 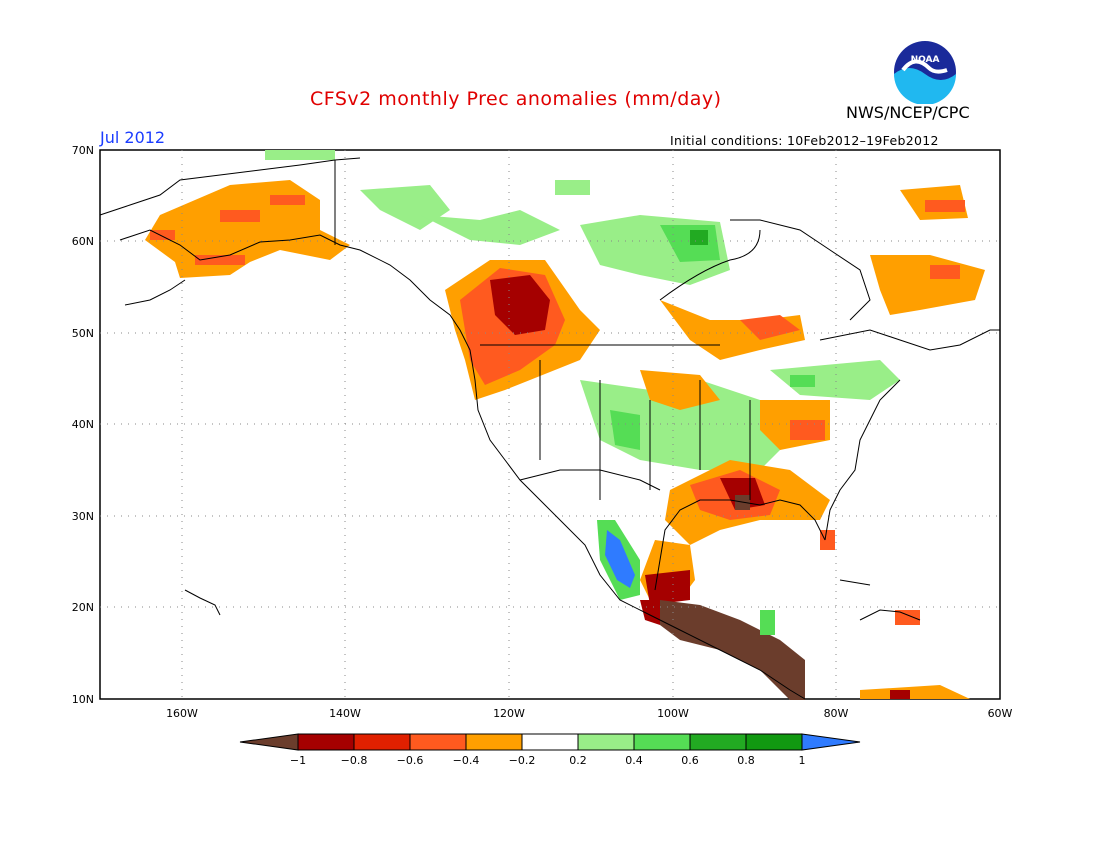 I want to click on colorbar-label: −0.8, so click(x=354, y=760).